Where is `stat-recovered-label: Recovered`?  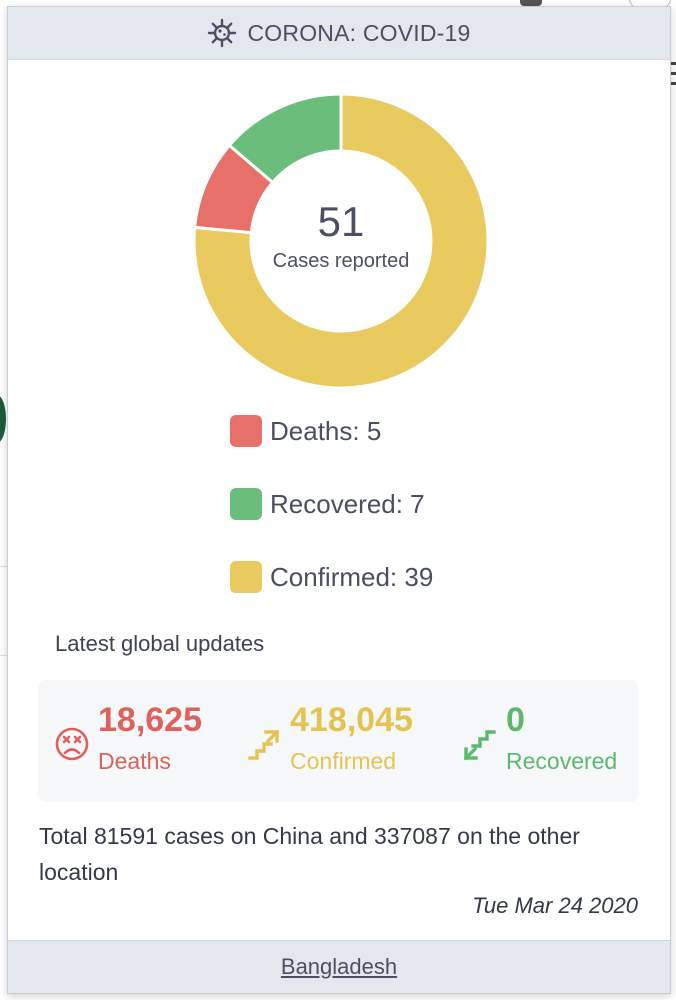 stat-recovered-label: Recovered is located at coordinates (562, 761).